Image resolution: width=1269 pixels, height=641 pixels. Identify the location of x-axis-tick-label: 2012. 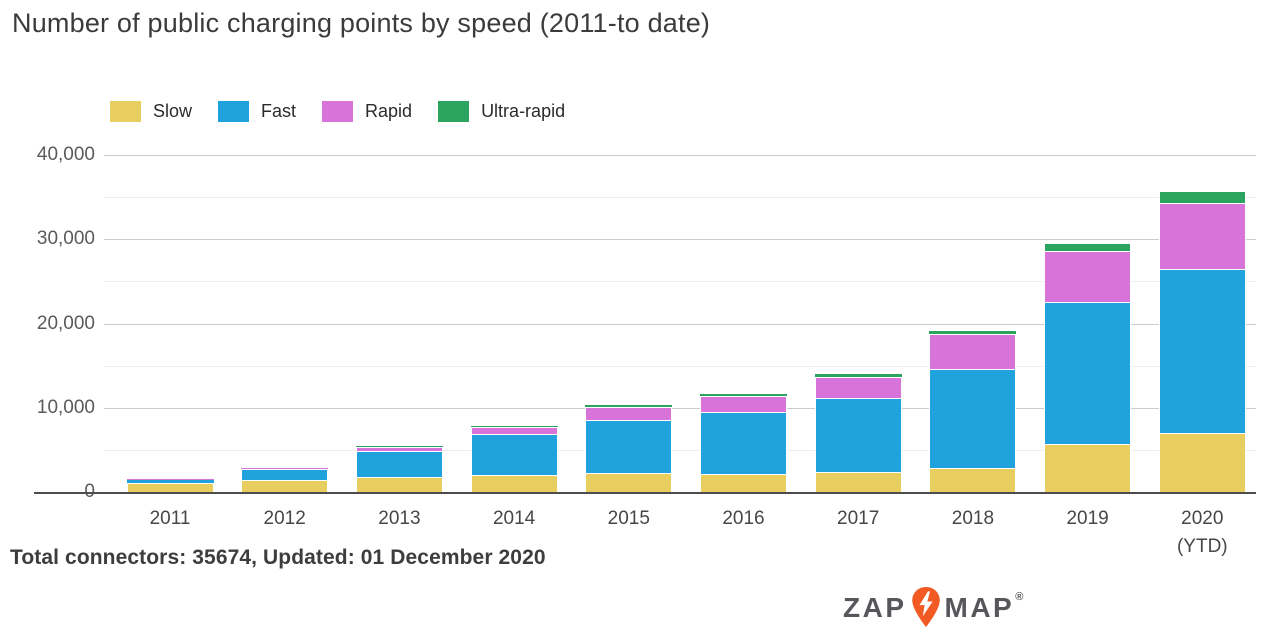
(284, 518).